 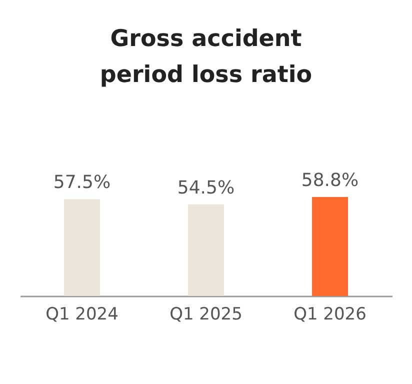 I want to click on data-label: 58.8%, so click(x=330, y=181).